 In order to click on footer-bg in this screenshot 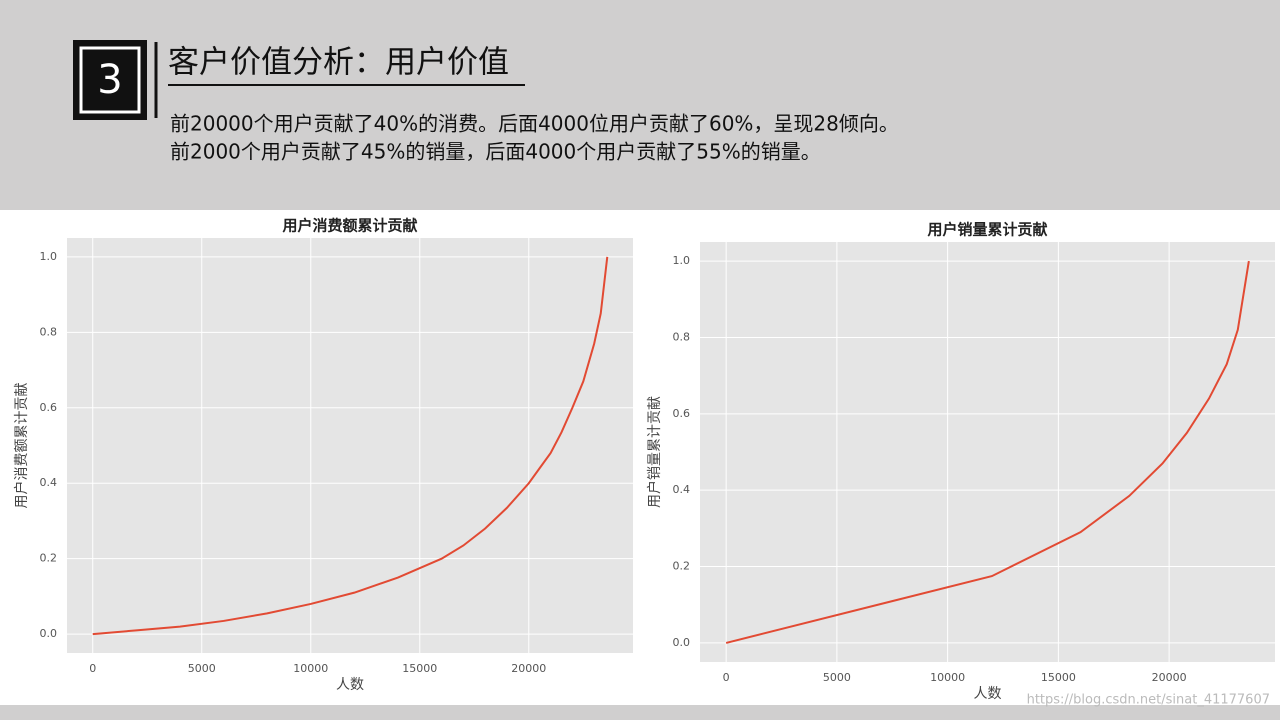, I will do `click(640, 712)`.